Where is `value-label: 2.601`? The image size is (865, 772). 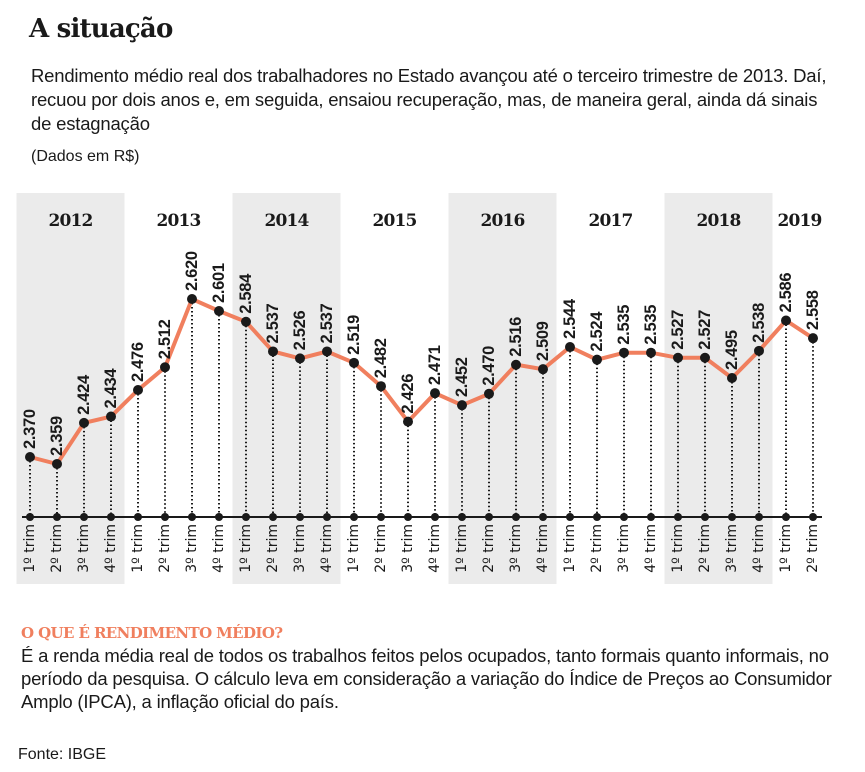
value-label: 2.601 is located at coordinates (219, 283).